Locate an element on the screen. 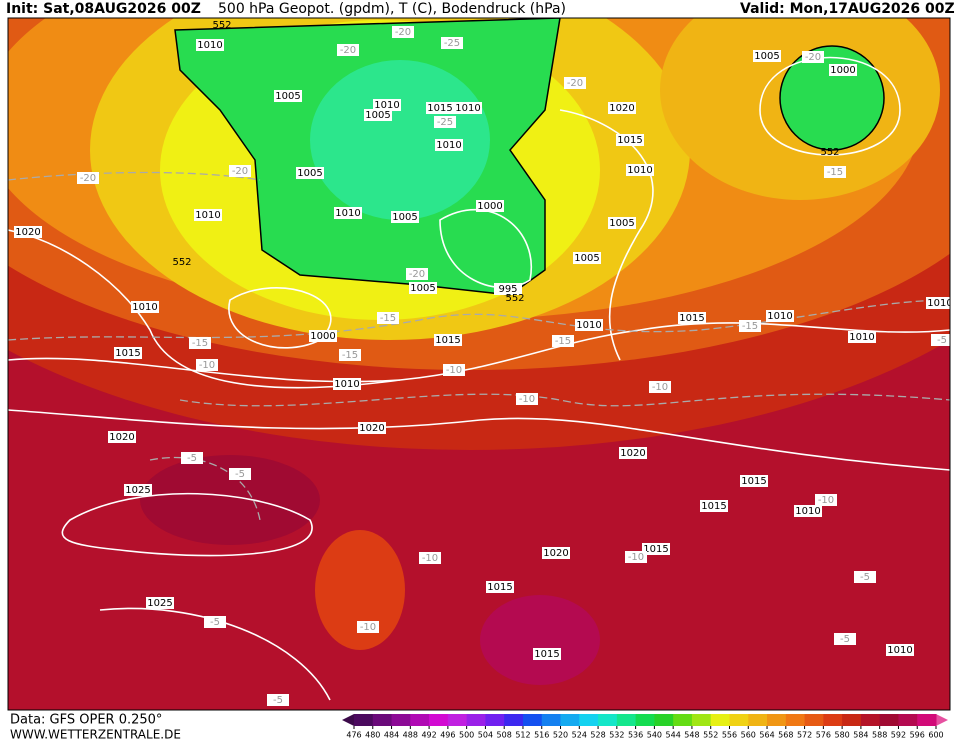 This screenshot has width=959, height=741. temperature-label: -25 is located at coordinates (445, 122).